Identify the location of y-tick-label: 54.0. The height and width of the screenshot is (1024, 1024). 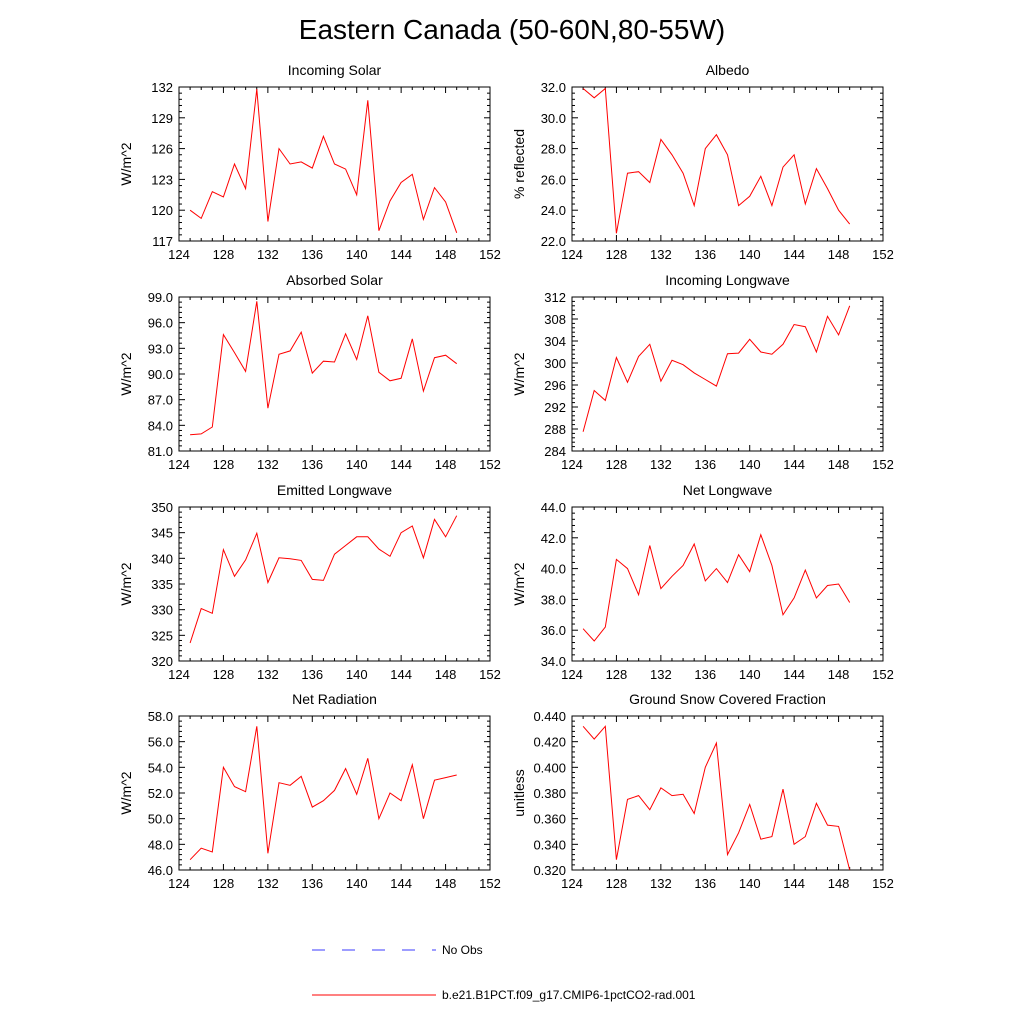
(160, 767).